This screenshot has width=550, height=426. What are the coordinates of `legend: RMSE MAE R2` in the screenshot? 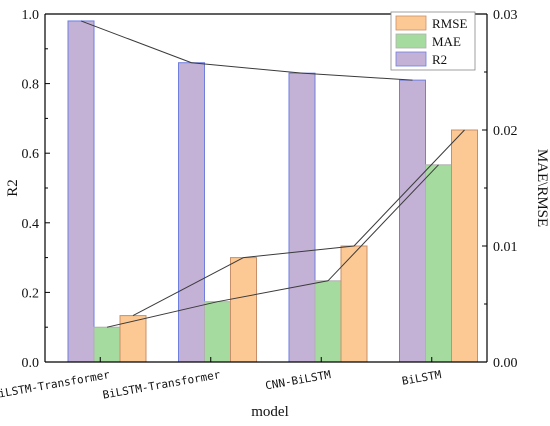 It's located at (433, 41).